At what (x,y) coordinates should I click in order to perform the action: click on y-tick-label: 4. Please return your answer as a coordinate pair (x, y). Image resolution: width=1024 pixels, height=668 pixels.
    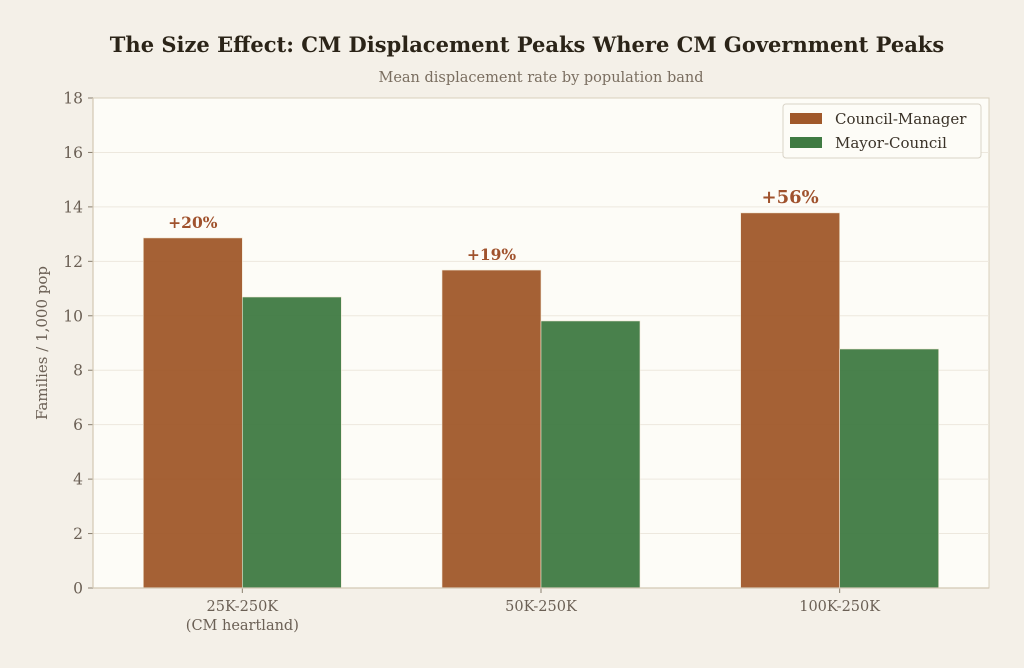
    Looking at the image, I should click on (78, 480).